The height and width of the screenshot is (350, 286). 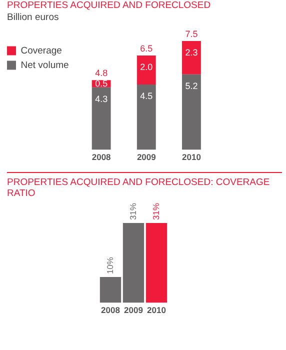 I want to click on data-label: 4.5, so click(x=146, y=96).